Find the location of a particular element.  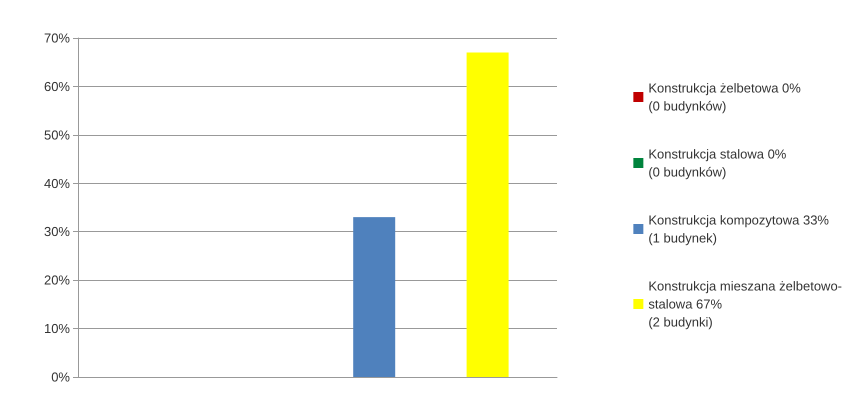

y-tick-label: 0% is located at coordinates (60, 377).